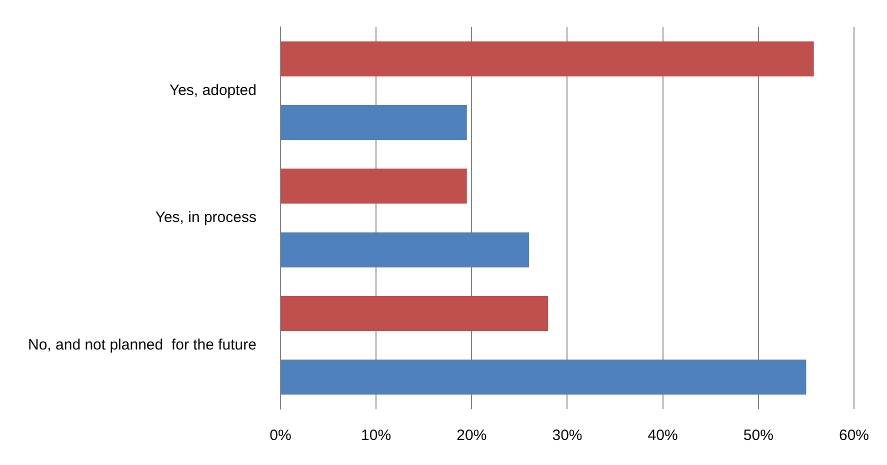 This screenshot has height=465, width=887. What do you see at coordinates (142, 345) in the screenshot?
I see `y-tick-label: No, and not planned for the future` at bounding box center [142, 345].